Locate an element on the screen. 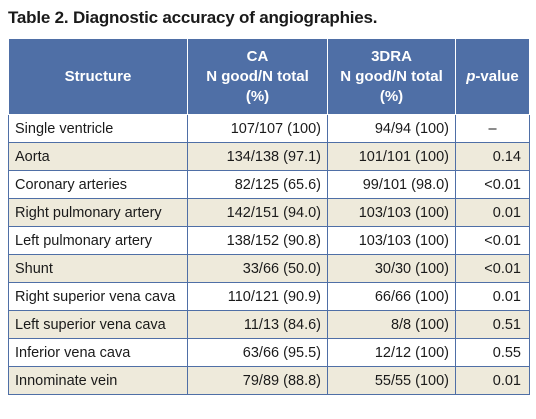 The image size is (536, 419). header-p-italic: p is located at coordinates (471, 76).